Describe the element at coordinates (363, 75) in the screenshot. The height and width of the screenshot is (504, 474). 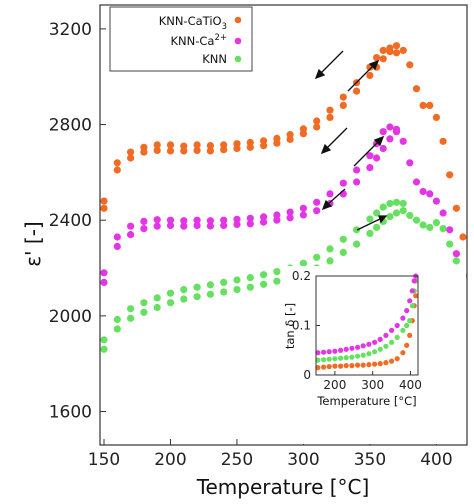
I see `arrow-heating-catio3` at that location.